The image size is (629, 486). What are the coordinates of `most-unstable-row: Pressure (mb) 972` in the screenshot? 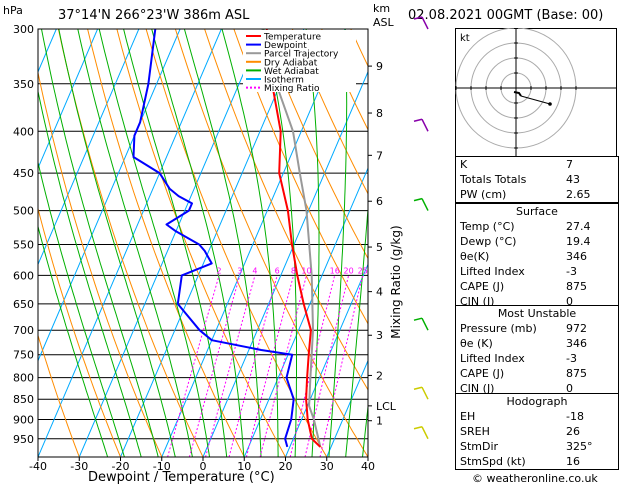 It's located at (537, 328).